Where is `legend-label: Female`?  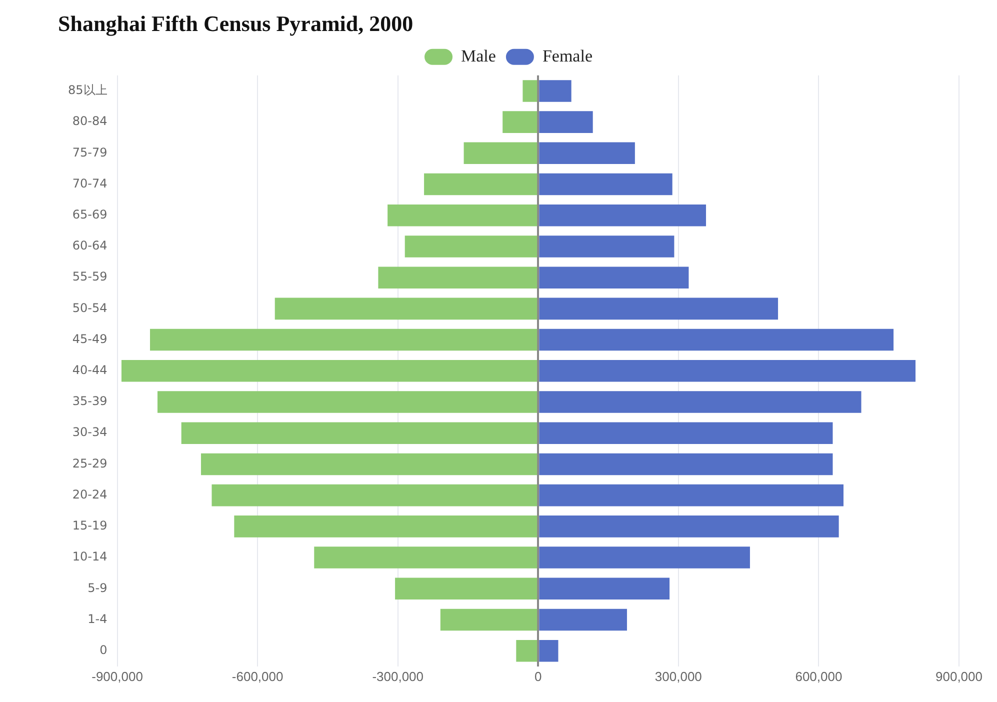
legend-label: Female is located at coordinates (567, 56).